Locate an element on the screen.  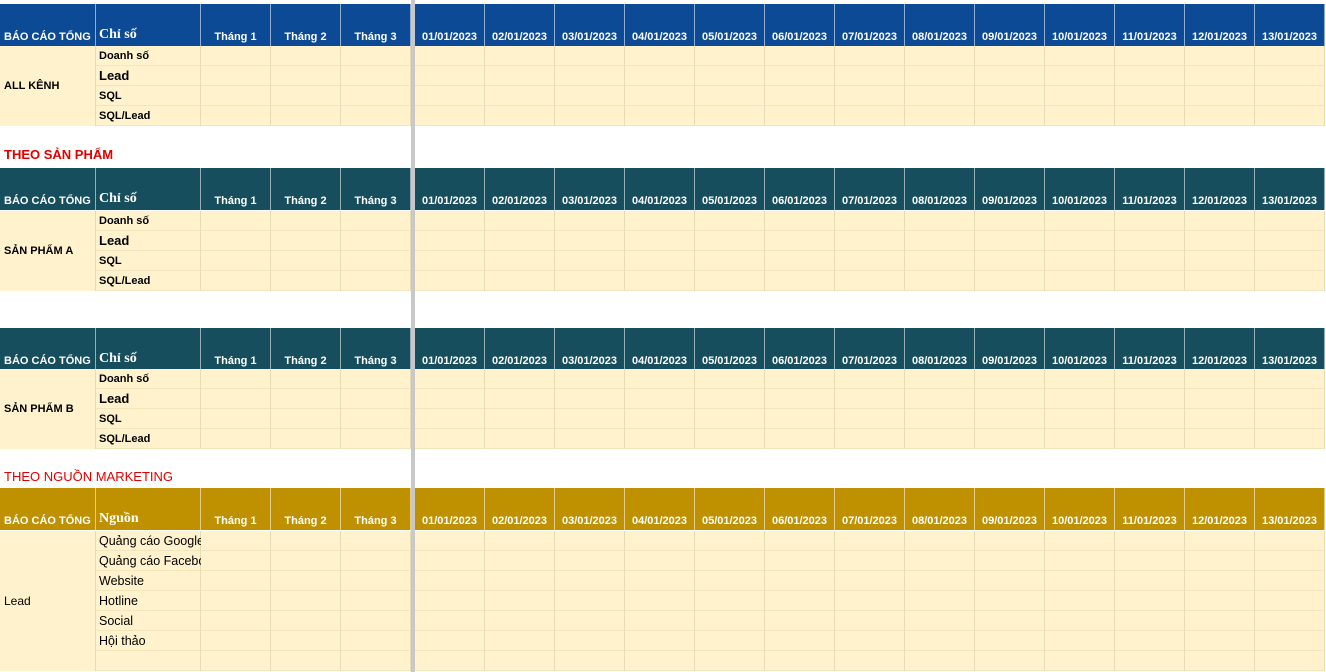
header-source: Nguồn is located at coordinates (148, 509).